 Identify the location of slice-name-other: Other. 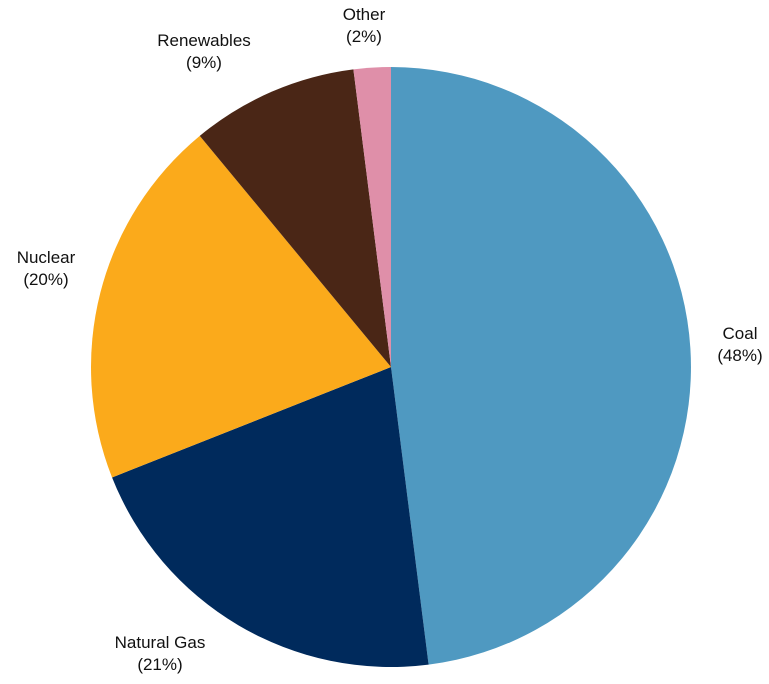
(364, 14).